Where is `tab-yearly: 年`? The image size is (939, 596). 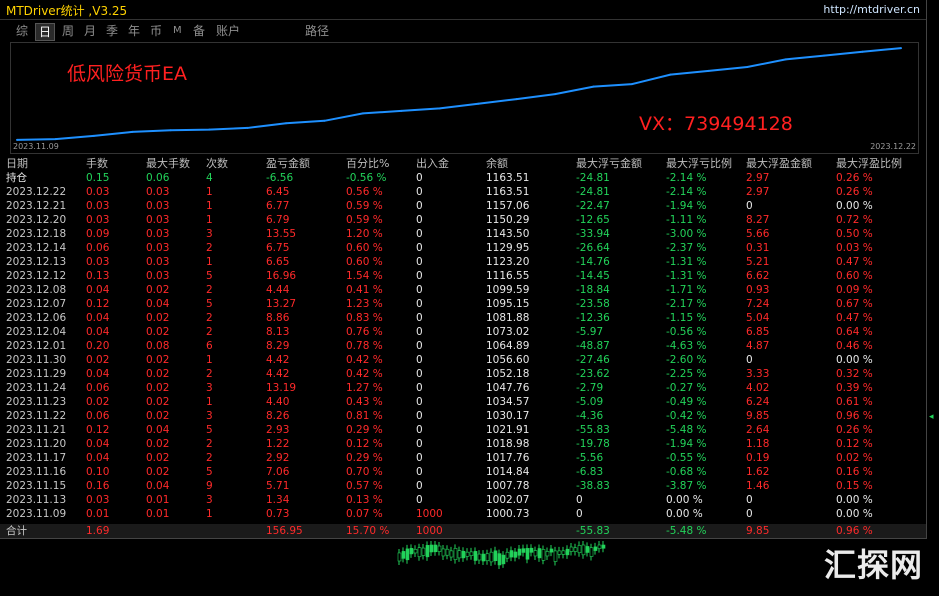 tab-yearly: 年 is located at coordinates (134, 31).